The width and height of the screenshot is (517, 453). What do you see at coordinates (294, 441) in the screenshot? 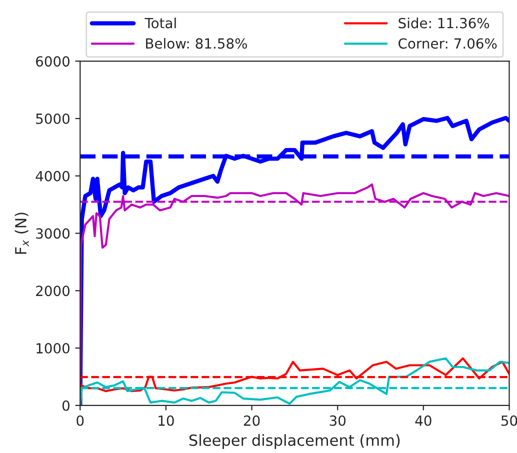
I see `x-axis-title: Sleeper displacement (mm)` at bounding box center [294, 441].